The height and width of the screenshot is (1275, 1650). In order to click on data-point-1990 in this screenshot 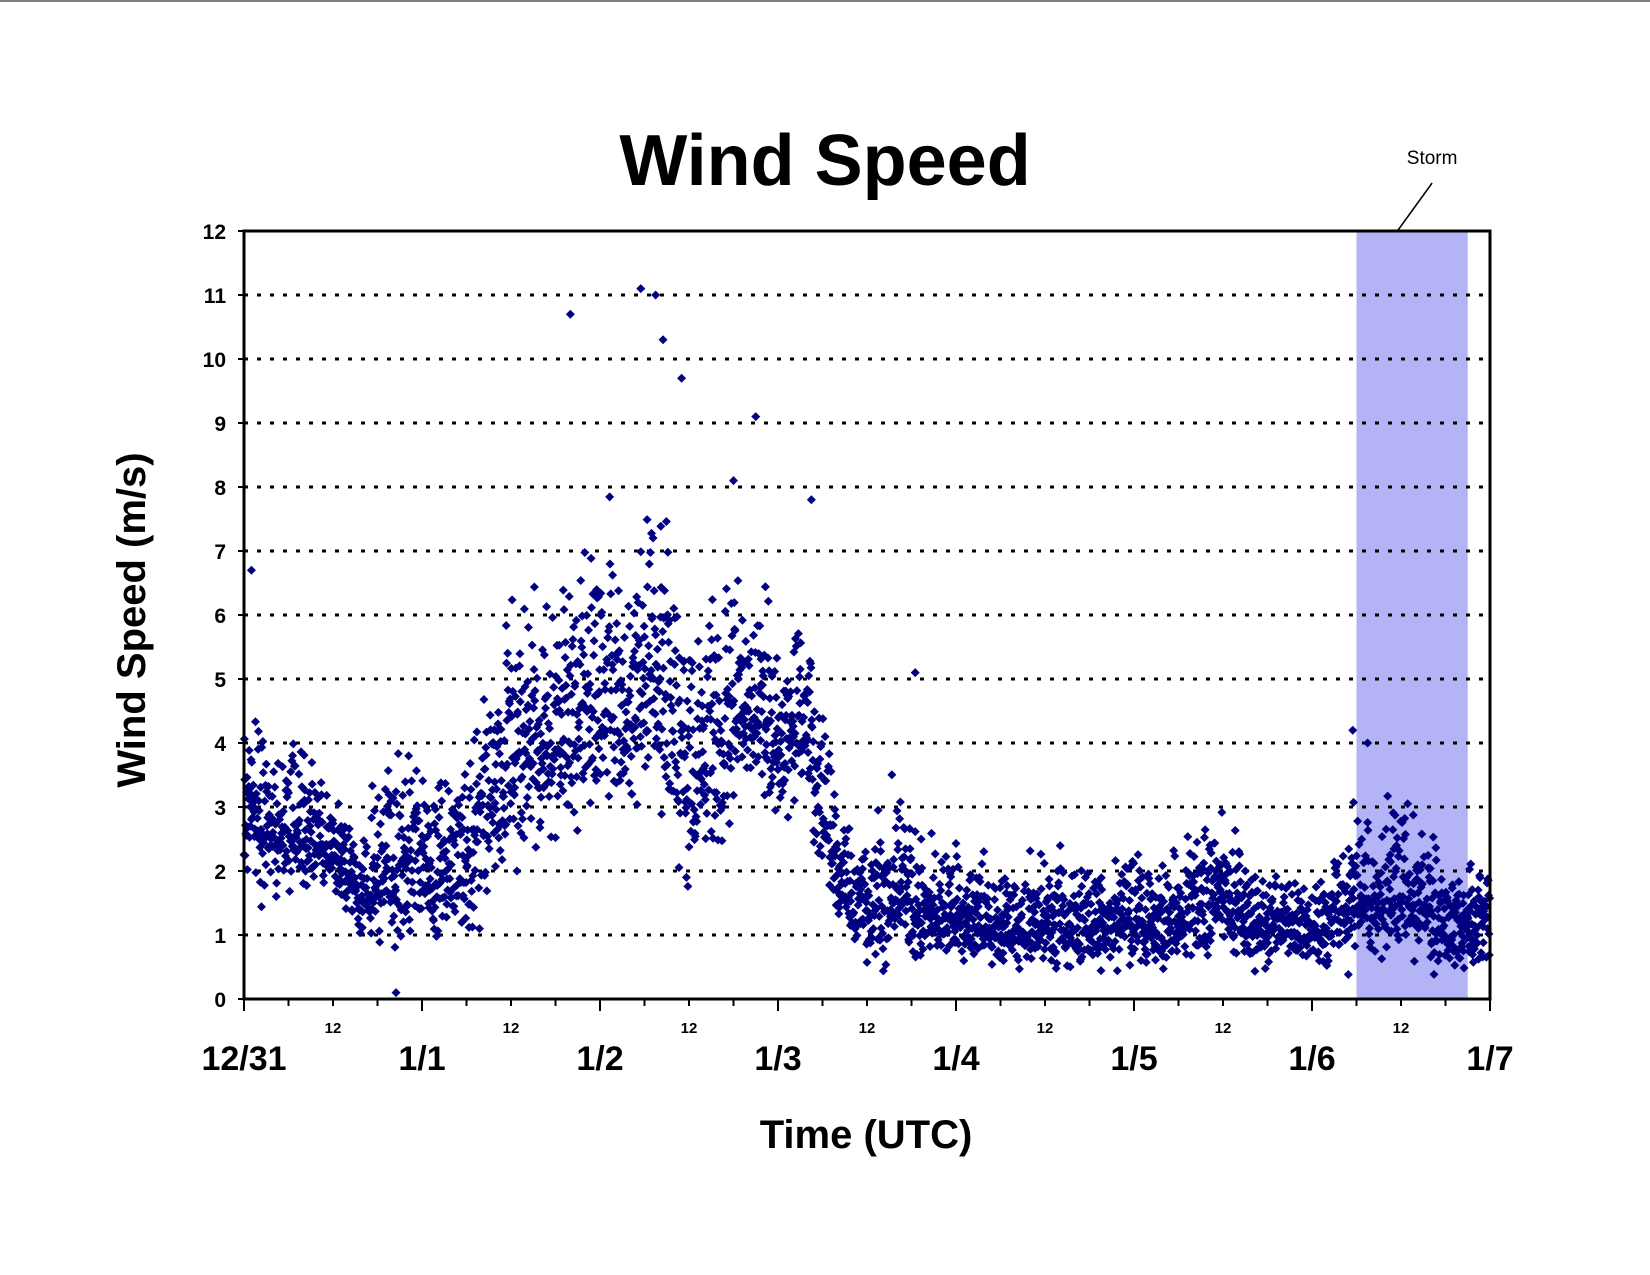, I will do `click(982, 864)`.